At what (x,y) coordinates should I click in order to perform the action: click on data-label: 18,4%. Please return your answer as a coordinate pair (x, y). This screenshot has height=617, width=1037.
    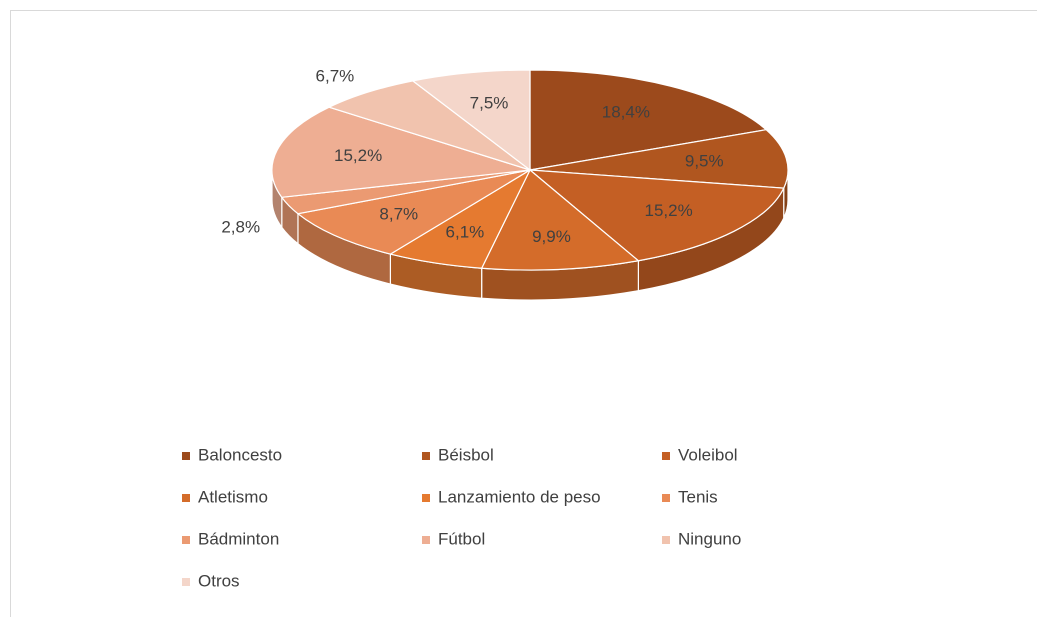
    Looking at the image, I should click on (626, 112).